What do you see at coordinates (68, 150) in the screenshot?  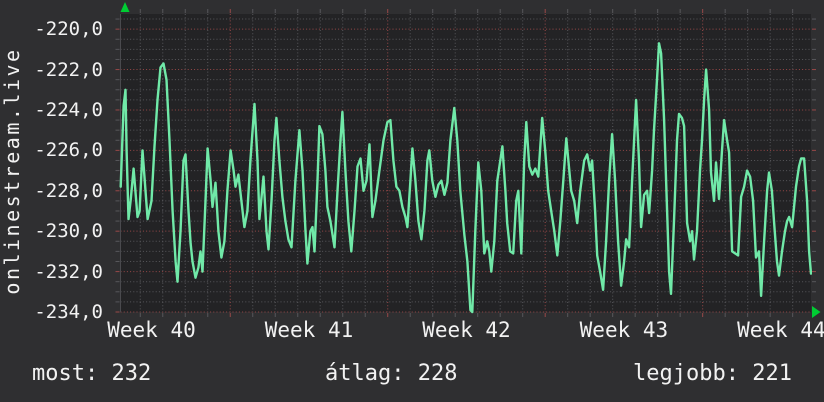 I see `y-axis-label: -226,0` at bounding box center [68, 150].